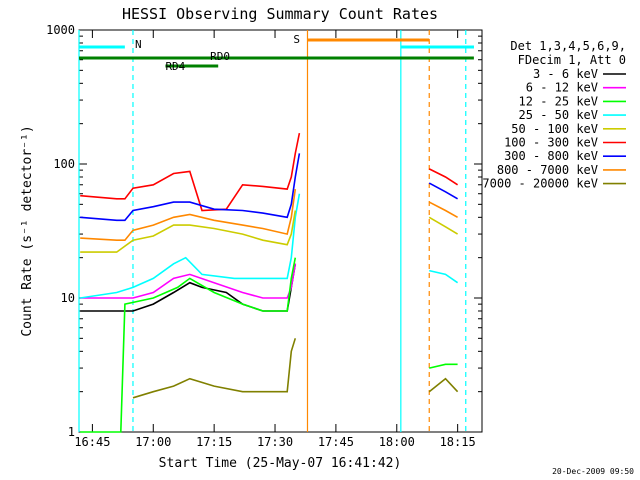 The image size is (640, 480). I want to click on annotation-label: N, so click(138, 44).